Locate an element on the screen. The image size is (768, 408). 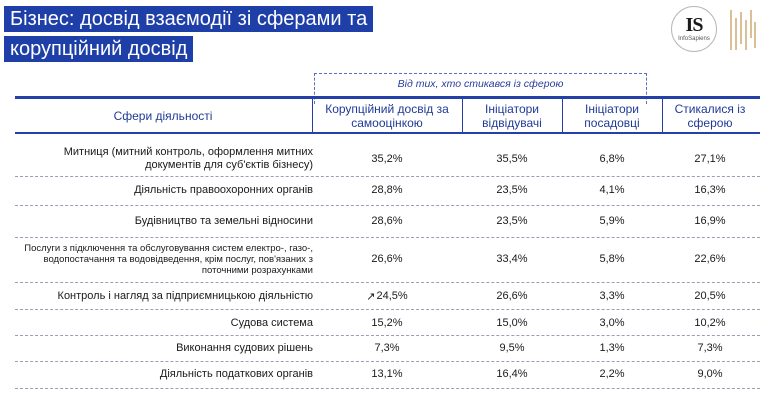
cell-officials: 3,0% is located at coordinates (612, 323).